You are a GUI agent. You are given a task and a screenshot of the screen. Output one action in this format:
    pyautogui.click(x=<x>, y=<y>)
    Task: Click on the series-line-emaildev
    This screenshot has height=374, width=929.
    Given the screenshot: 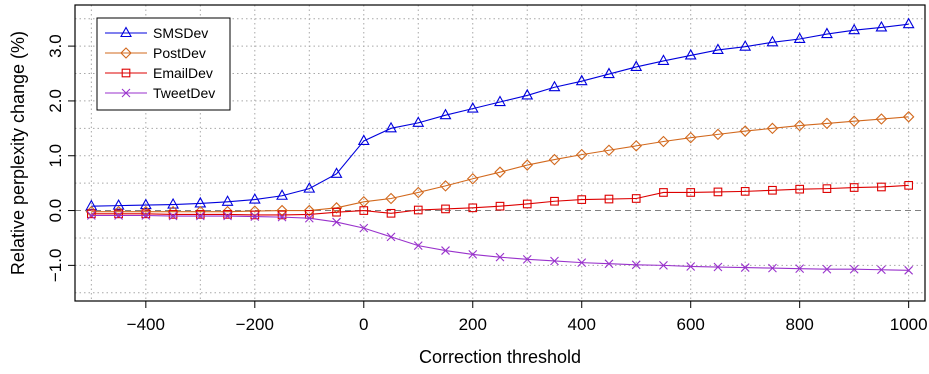 What is the action you would take?
    pyautogui.click(x=500, y=200)
    